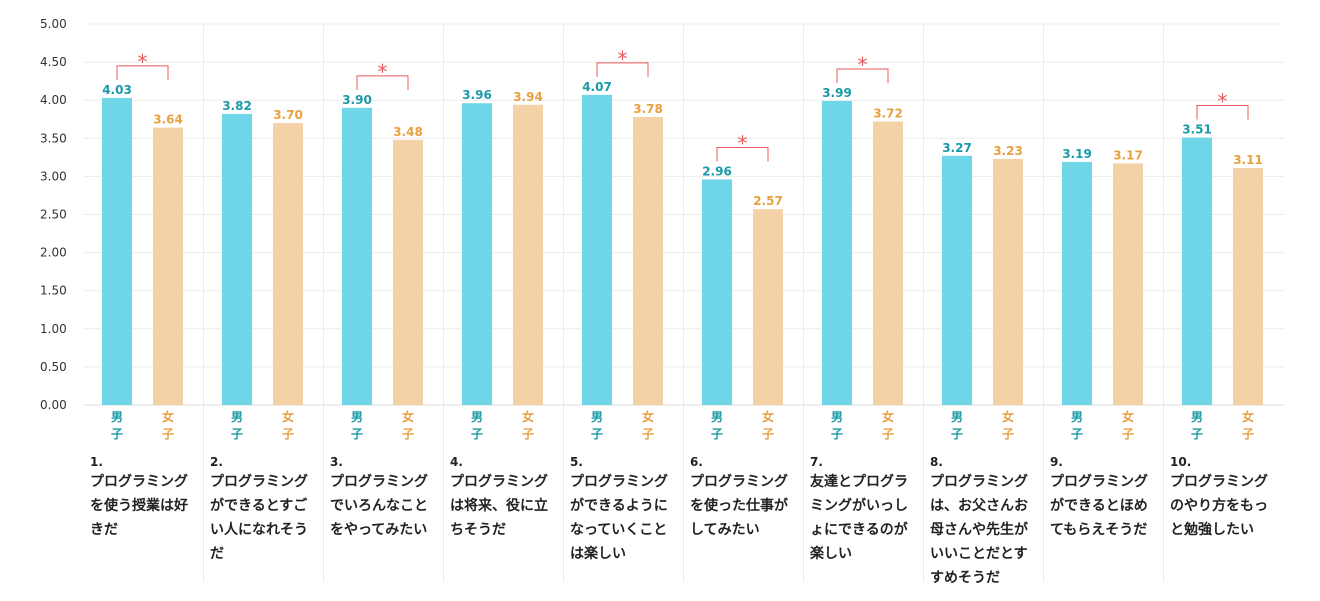 Image resolution: width=1320 pixels, height=601 pixels. I want to click on category-label: 友達とプログラミングがいっしょにできるのが楽しい, so click(859, 518).